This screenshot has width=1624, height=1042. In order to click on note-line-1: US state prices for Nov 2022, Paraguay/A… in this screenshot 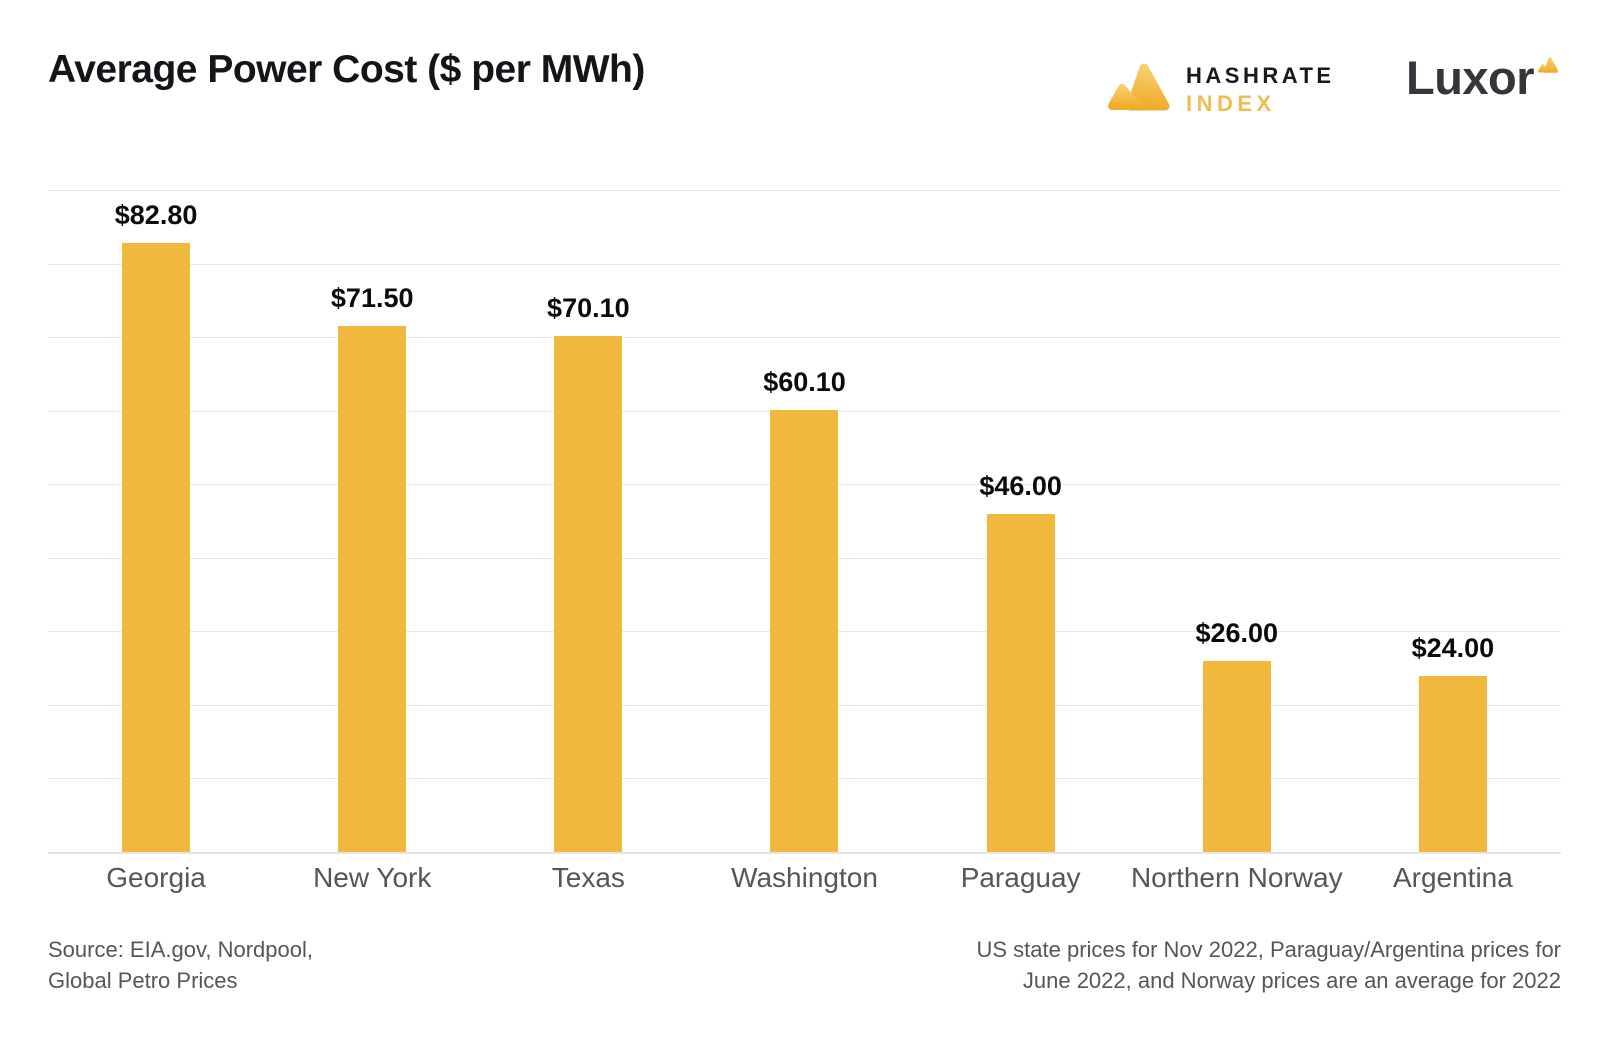, I will do `click(1268, 949)`.